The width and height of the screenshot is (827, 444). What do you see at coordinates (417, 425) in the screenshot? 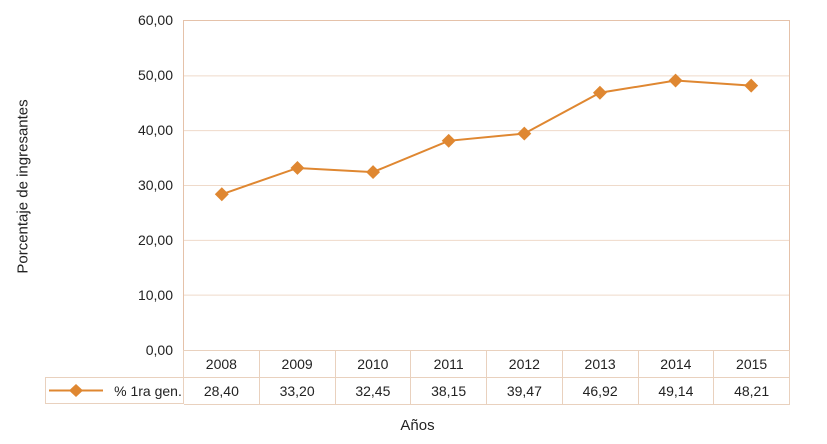
I see `x-axis-title: Años` at bounding box center [417, 425].